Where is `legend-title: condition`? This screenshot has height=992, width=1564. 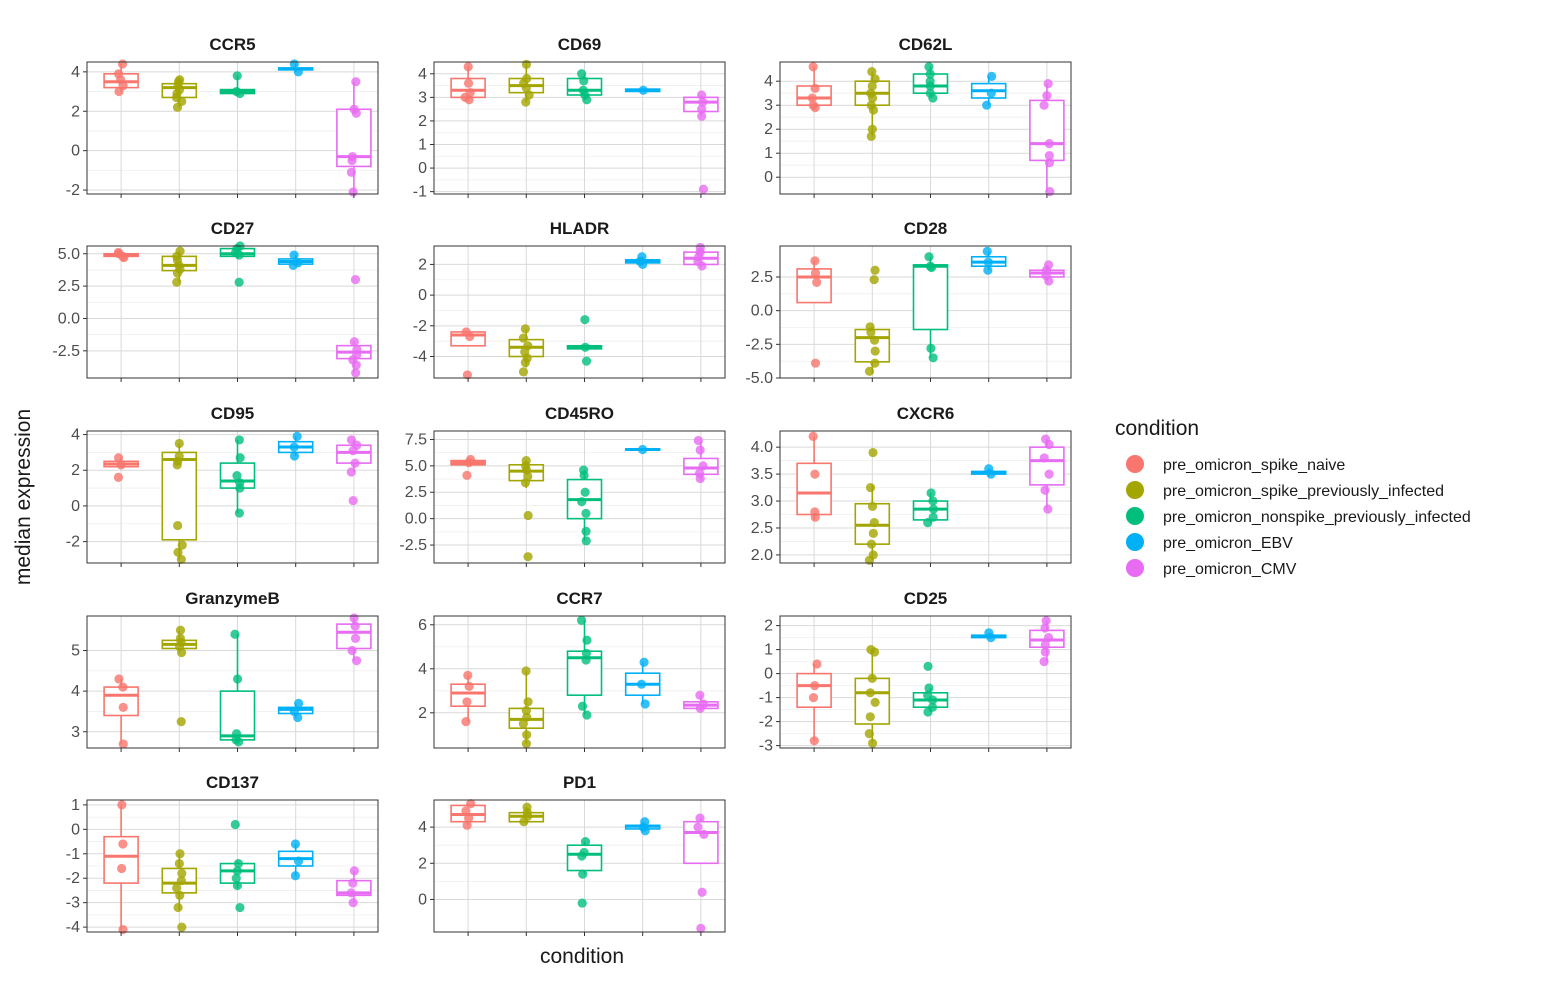 legend-title: condition is located at coordinates (1157, 428).